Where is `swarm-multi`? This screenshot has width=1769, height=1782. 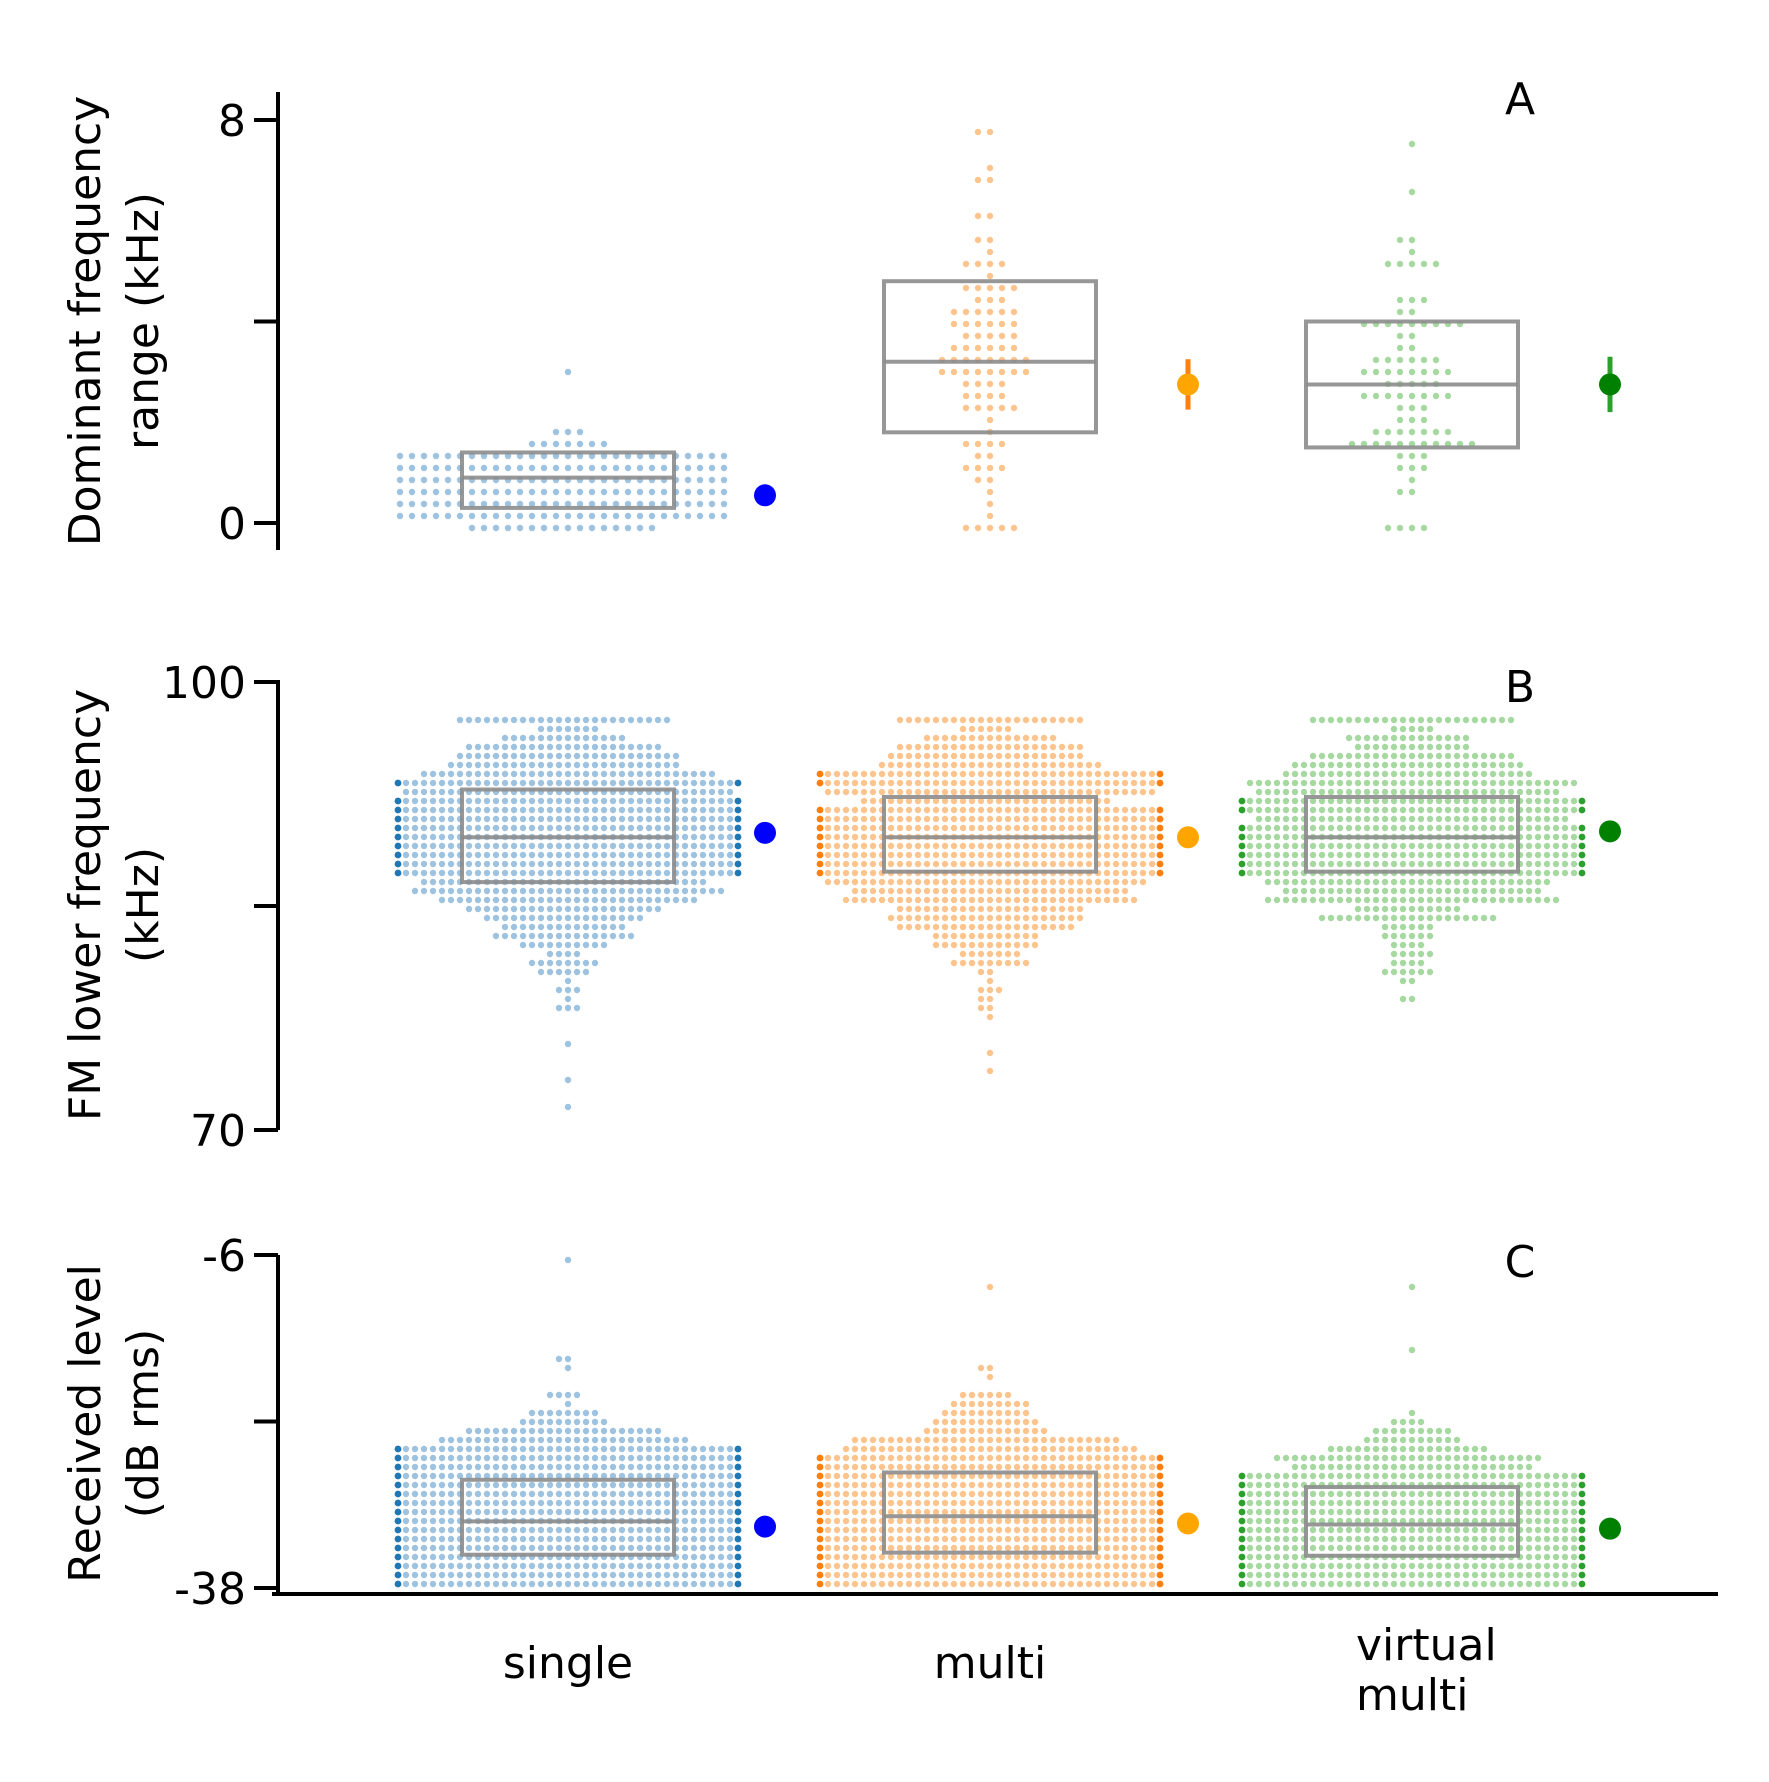
swarm-multi is located at coordinates (984, 330).